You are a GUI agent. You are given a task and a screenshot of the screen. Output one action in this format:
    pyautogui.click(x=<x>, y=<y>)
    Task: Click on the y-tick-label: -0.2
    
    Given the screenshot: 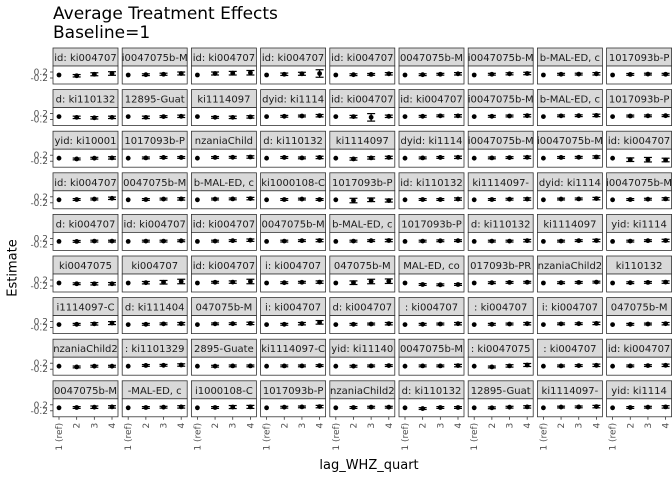 What is the action you would take?
    pyautogui.click(x=39, y=412)
    